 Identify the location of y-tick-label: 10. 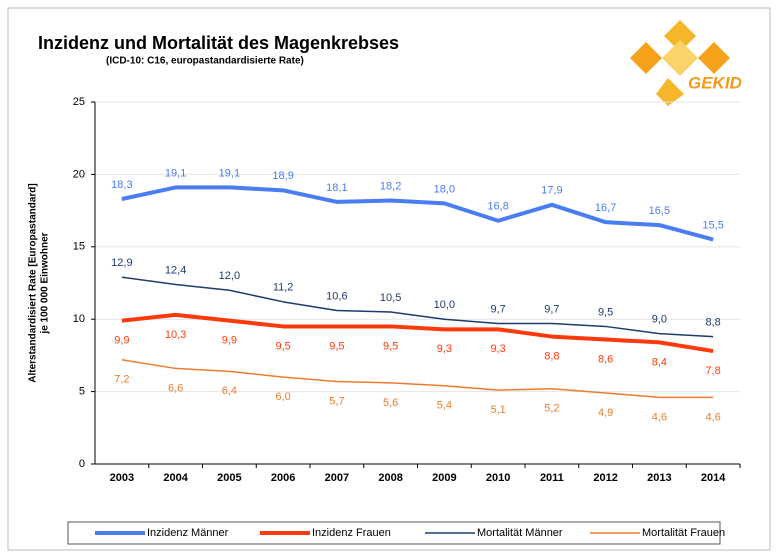
(79, 319).